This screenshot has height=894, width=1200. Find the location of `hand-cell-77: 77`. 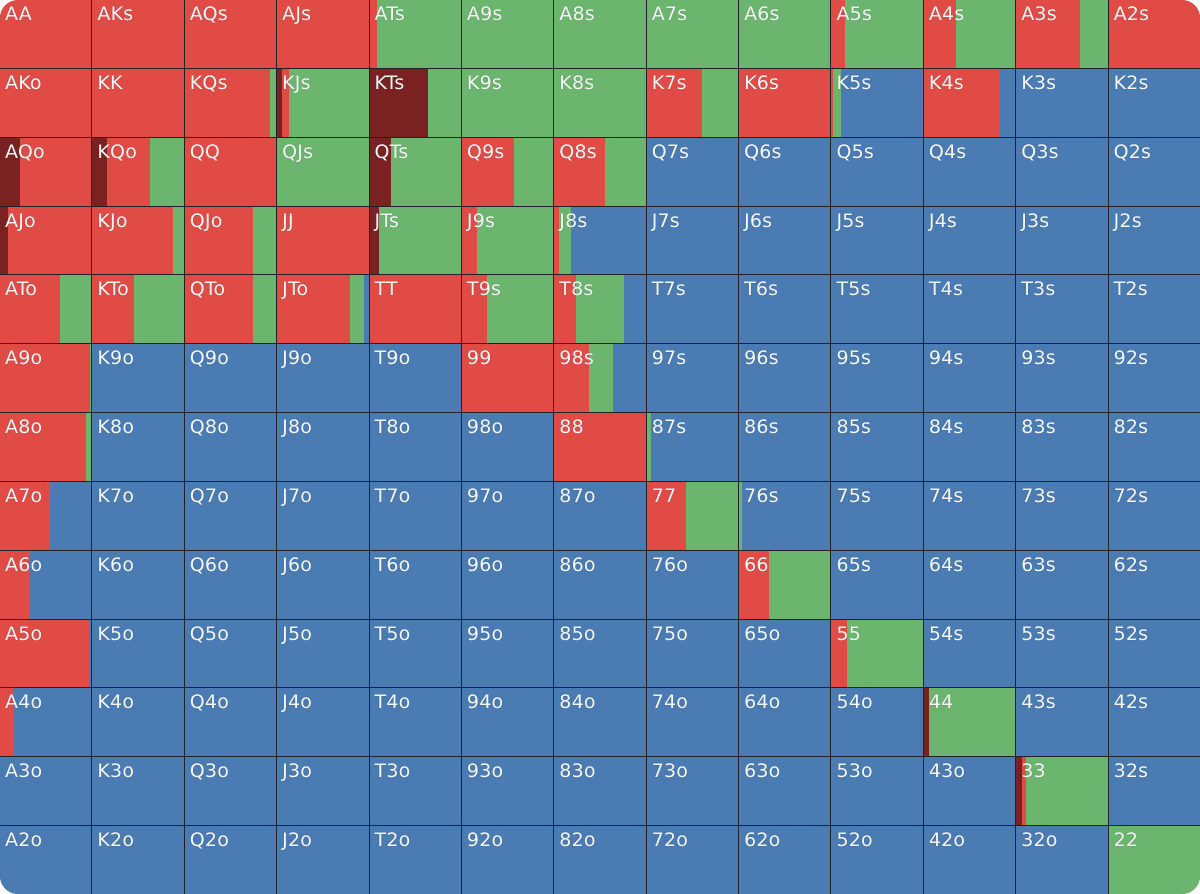

hand-cell-77: 77 is located at coordinates (692, 515).